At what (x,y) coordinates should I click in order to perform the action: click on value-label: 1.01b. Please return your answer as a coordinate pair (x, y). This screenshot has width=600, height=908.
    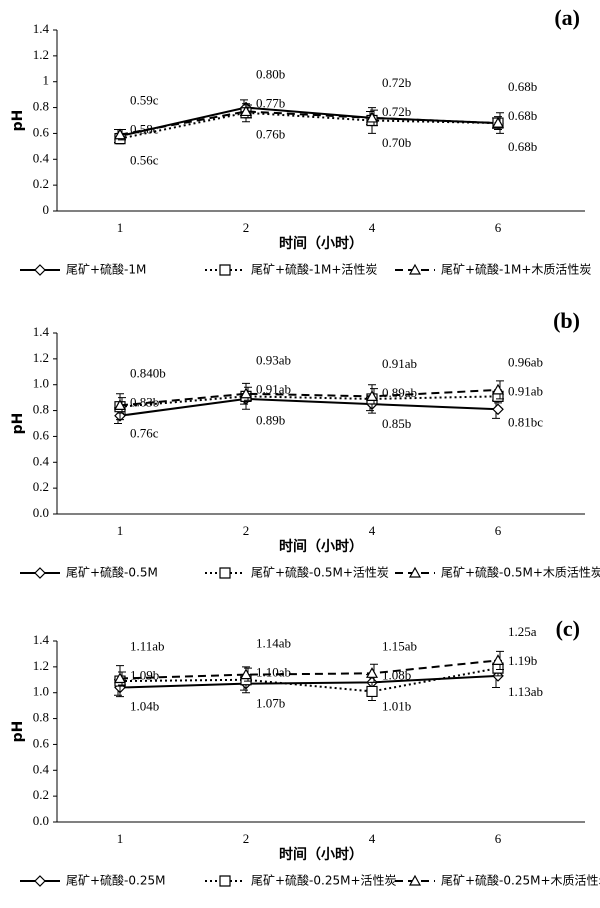
    Looking at the image, I should click on (396, 705).